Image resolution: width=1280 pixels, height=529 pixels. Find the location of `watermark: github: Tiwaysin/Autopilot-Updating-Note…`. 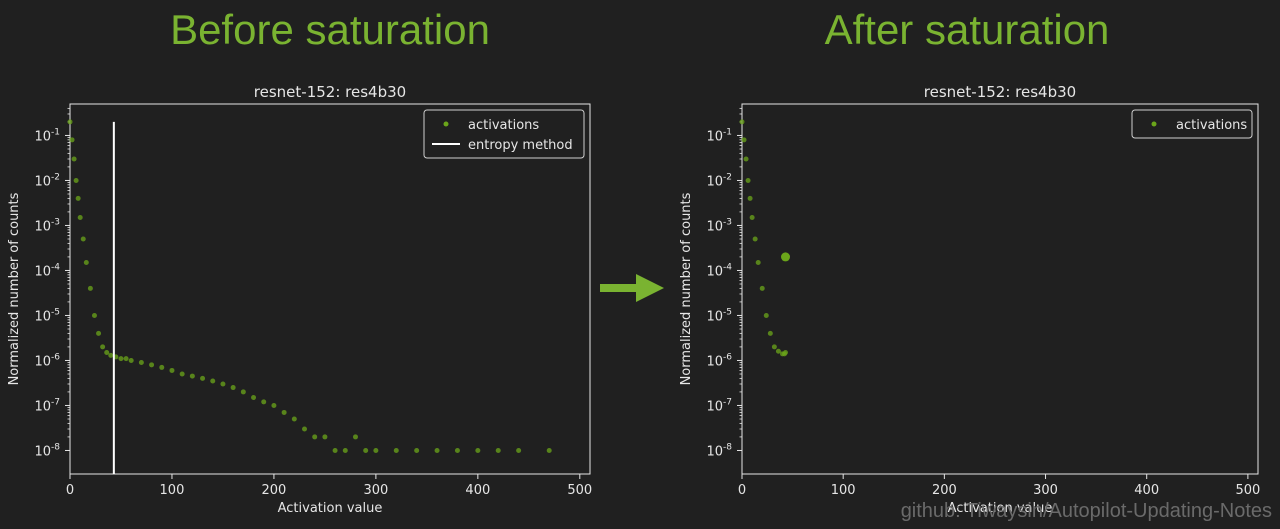

watermark: github: Tiwaysin/Autopilot-Updating-Note… is located at coordinates (1086, 511).